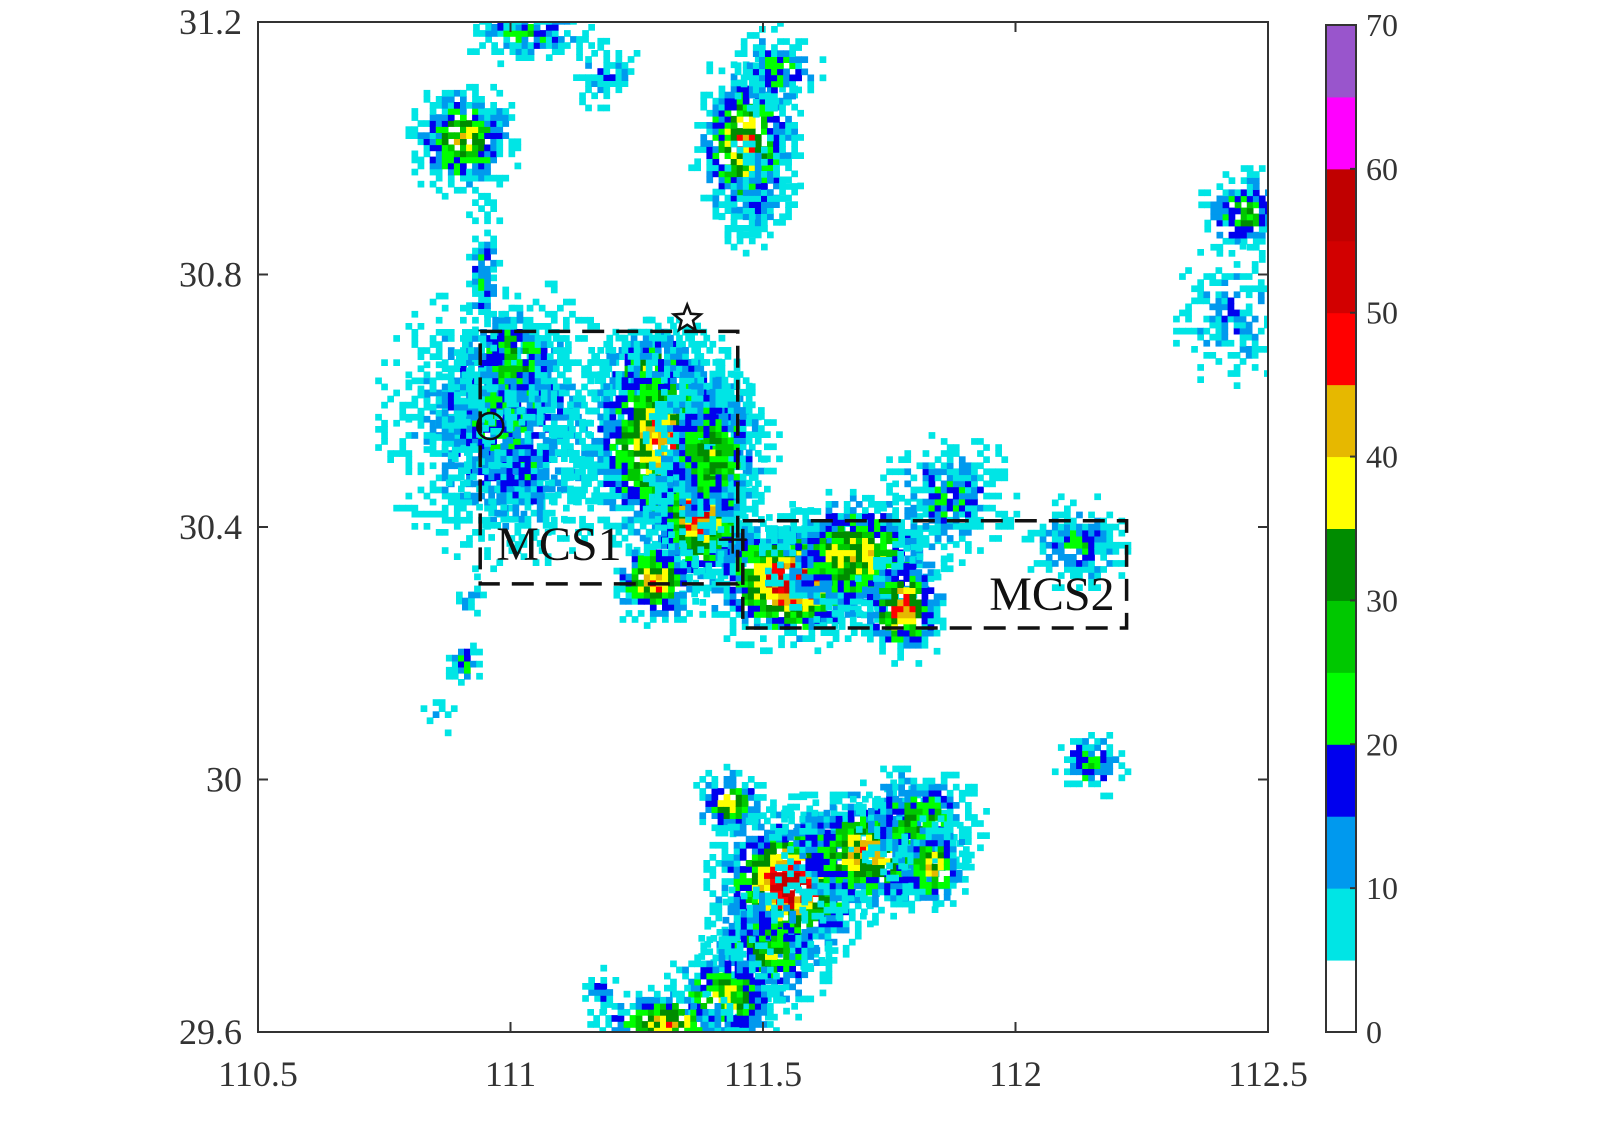 The width and height of the screenshot is (1600, 1132). What do you see at coordinates (210, 1032) in the screenshot?
I see `y-tick-label: 29.6` at bounding box center [210, 1032].